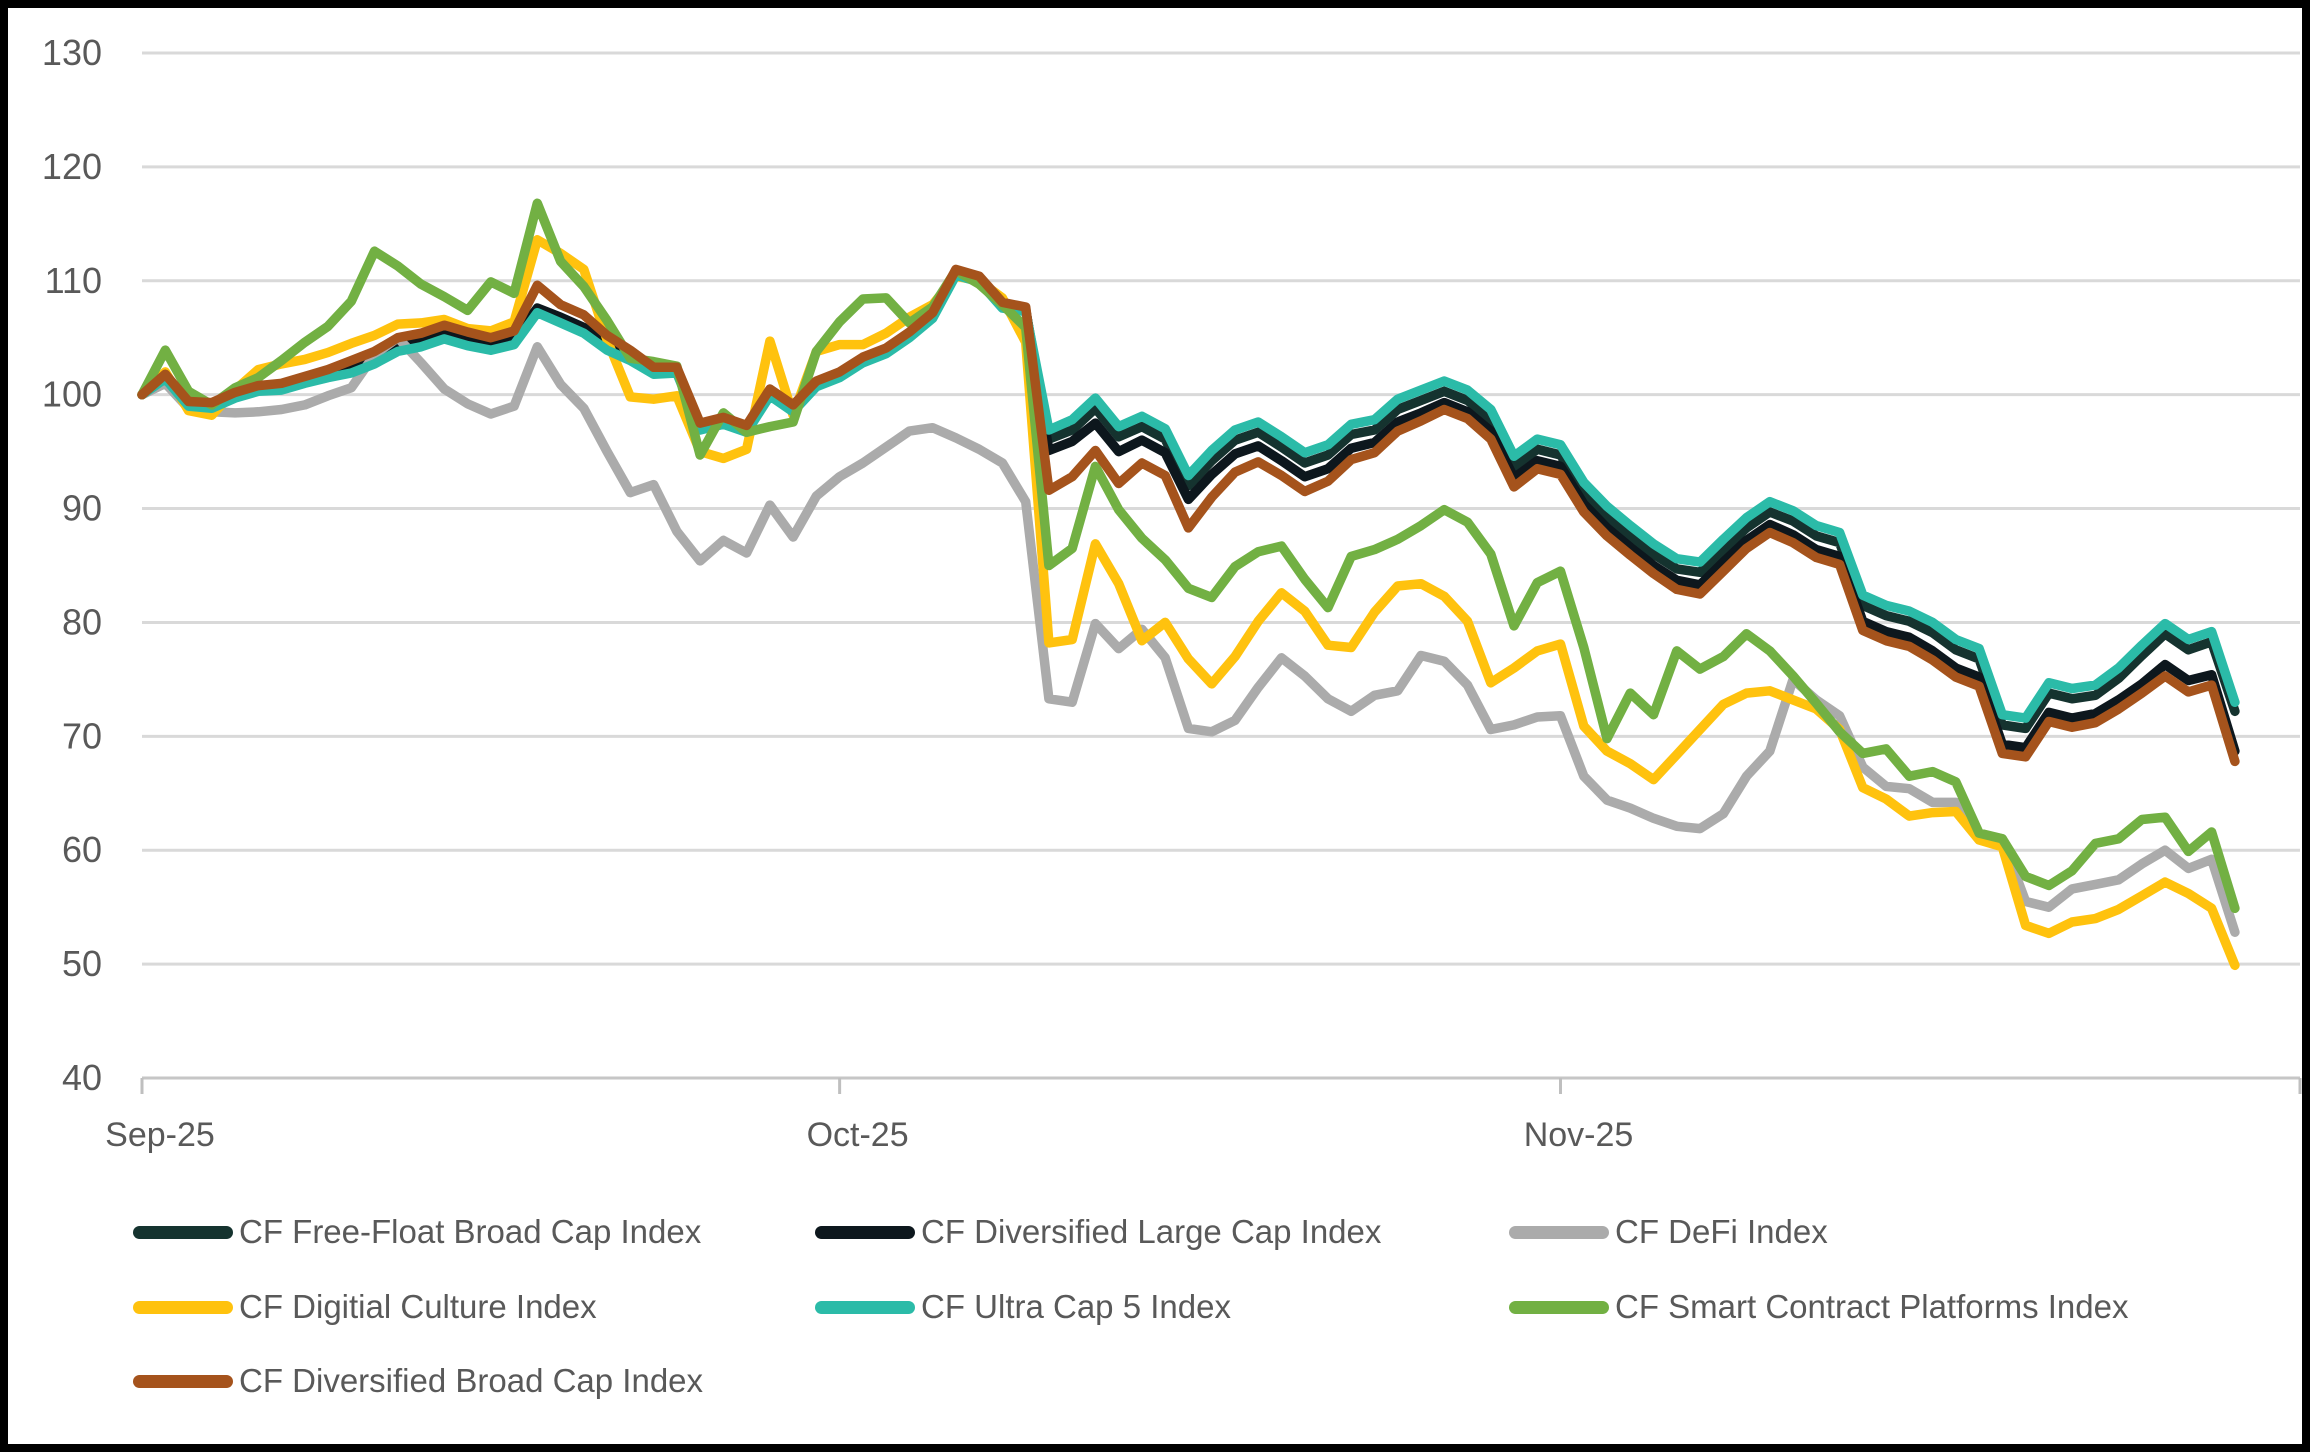 Image resolution: width=2310 pixels, height=1452 pixels. I want to click on x-axis-tick-label: Sep-25, so click(160, 1135).